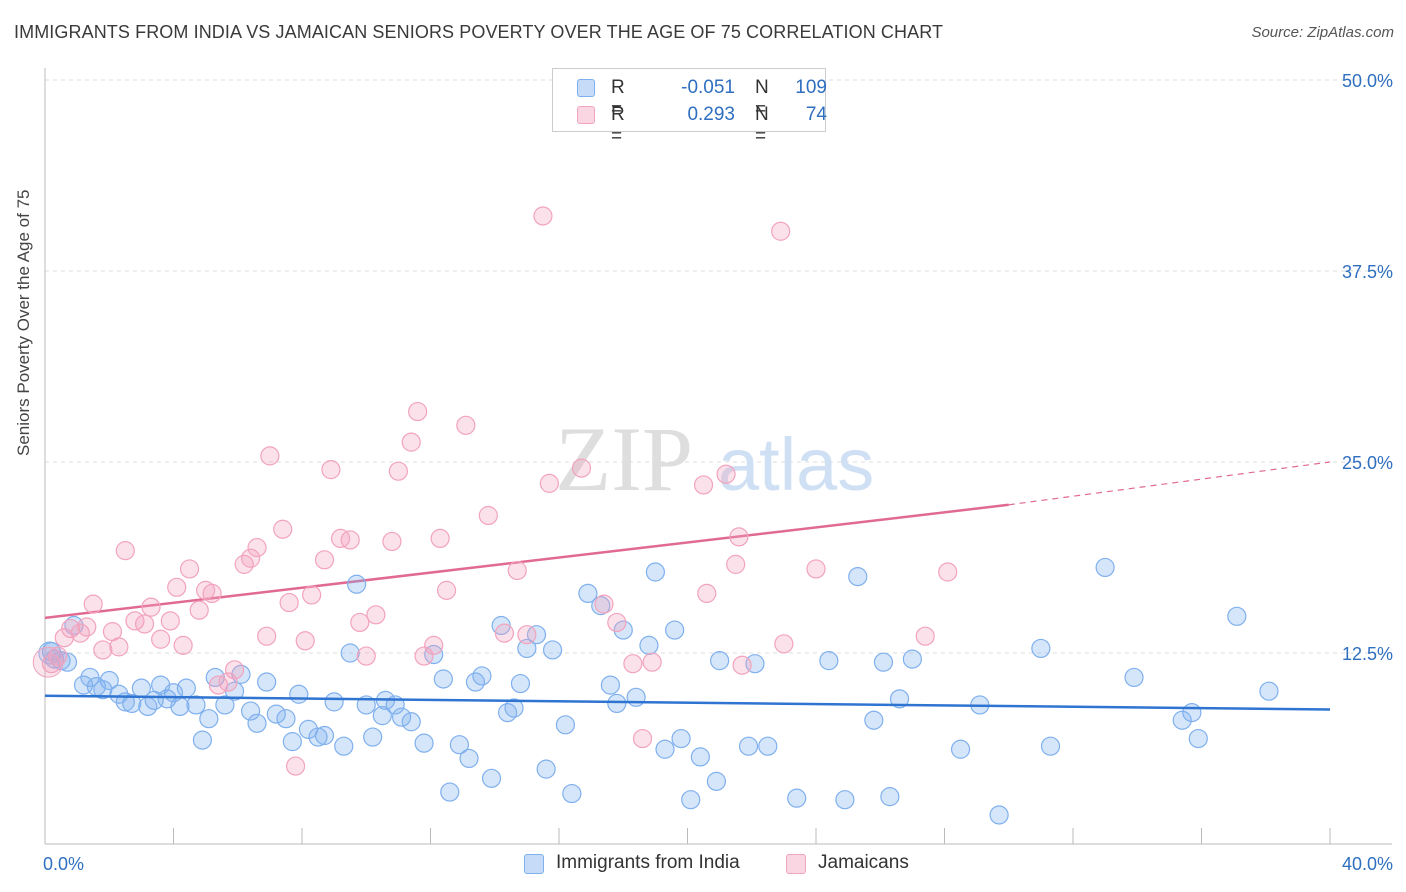 This screenshot has height=892, width=1406. What do you see at coordinates (796, 464) in the screenshot?
I see `watermark-atlas: atlas` at bounding box center [796, 464].